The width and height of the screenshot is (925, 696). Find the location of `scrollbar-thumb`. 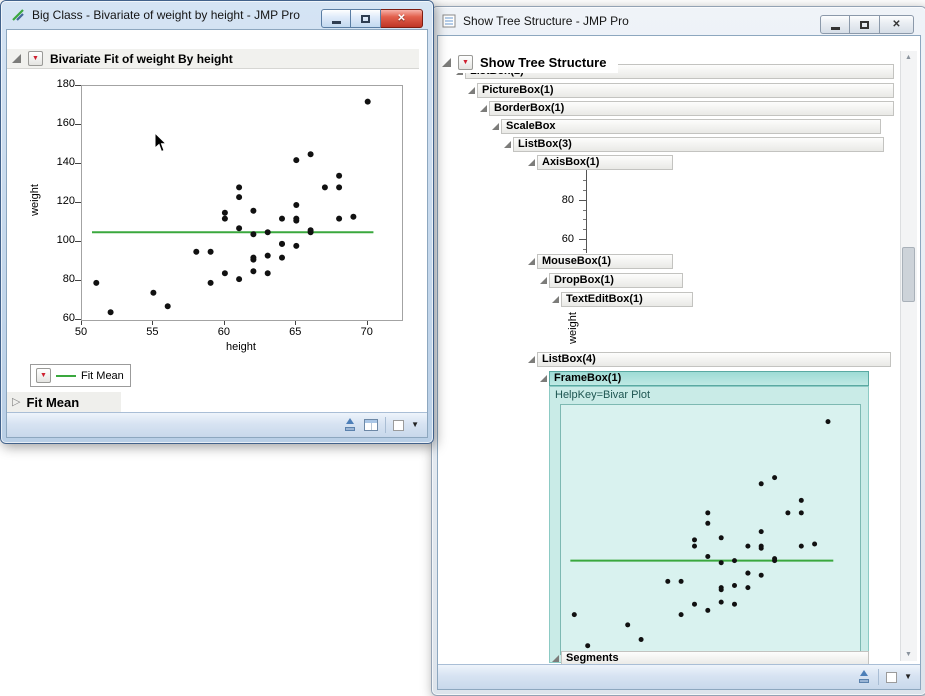

scrollbar-thumb is located at coordinates (908, 274).